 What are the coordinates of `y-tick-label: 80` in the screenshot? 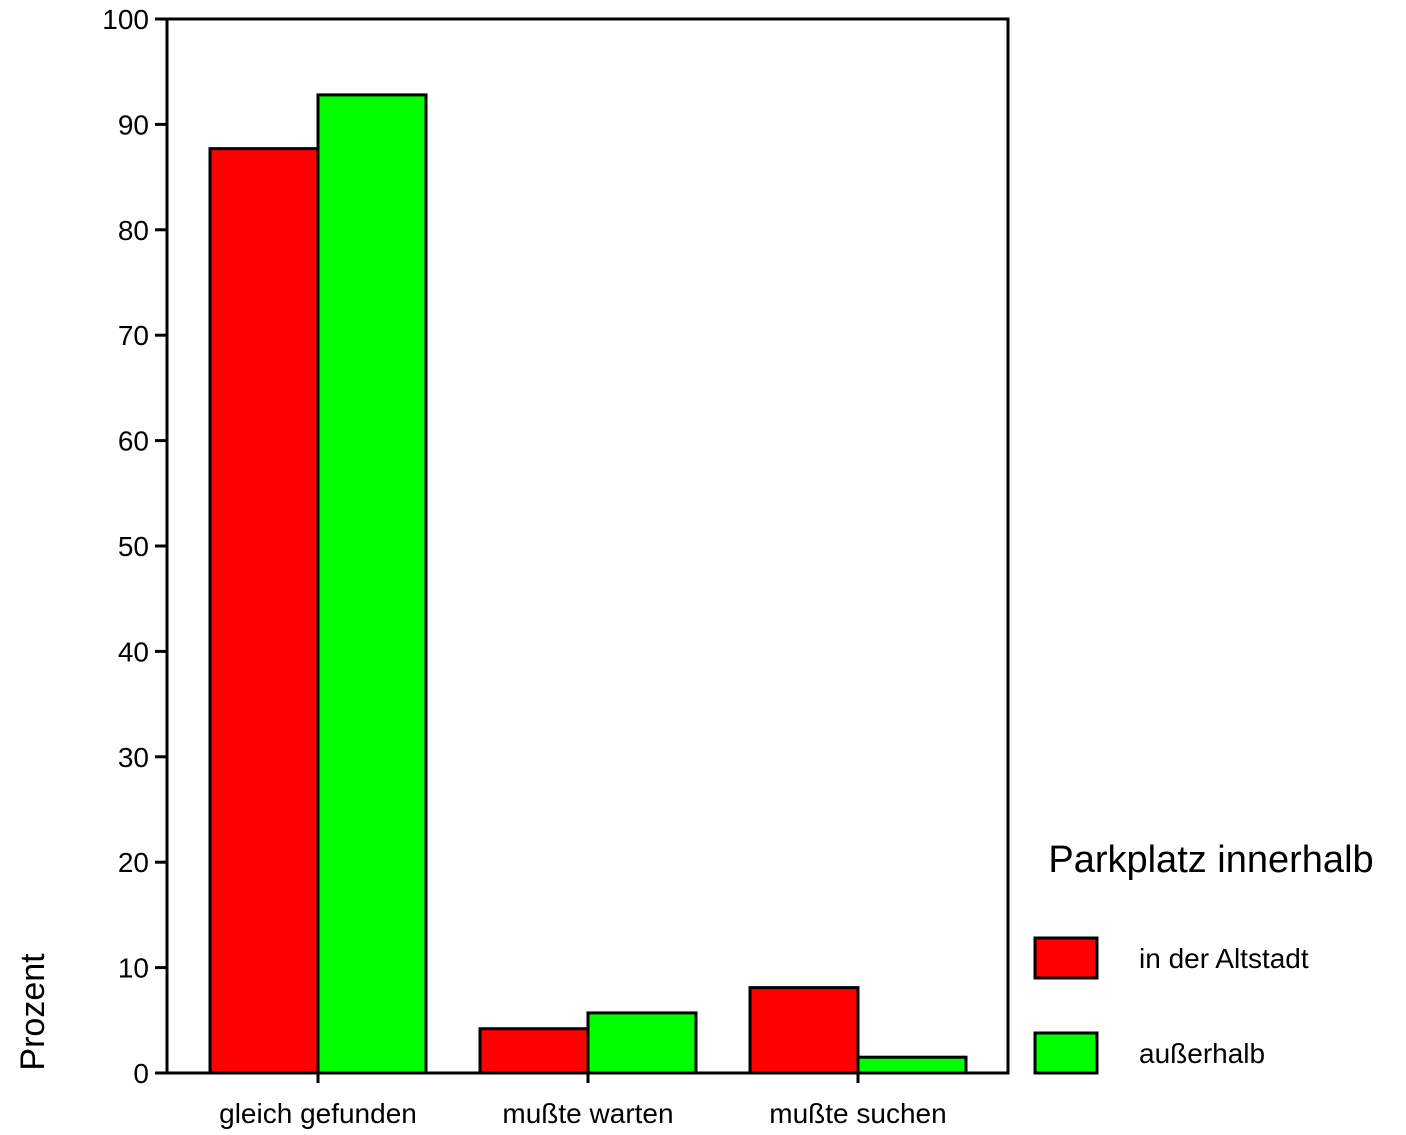 It's located at (133, 230).